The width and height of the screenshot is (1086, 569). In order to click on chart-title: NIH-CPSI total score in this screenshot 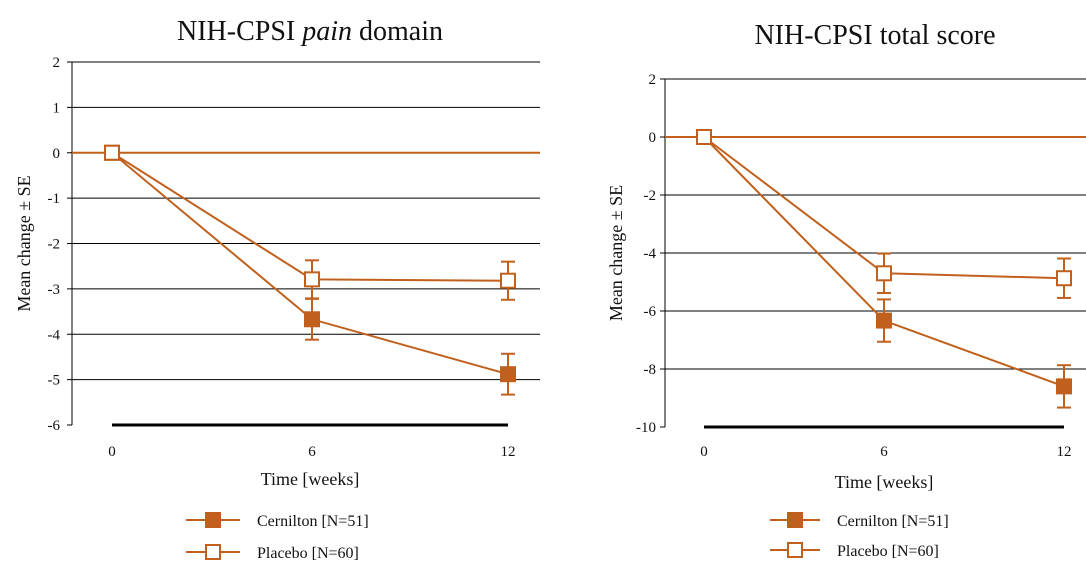, I will do `click(874, 35)`.